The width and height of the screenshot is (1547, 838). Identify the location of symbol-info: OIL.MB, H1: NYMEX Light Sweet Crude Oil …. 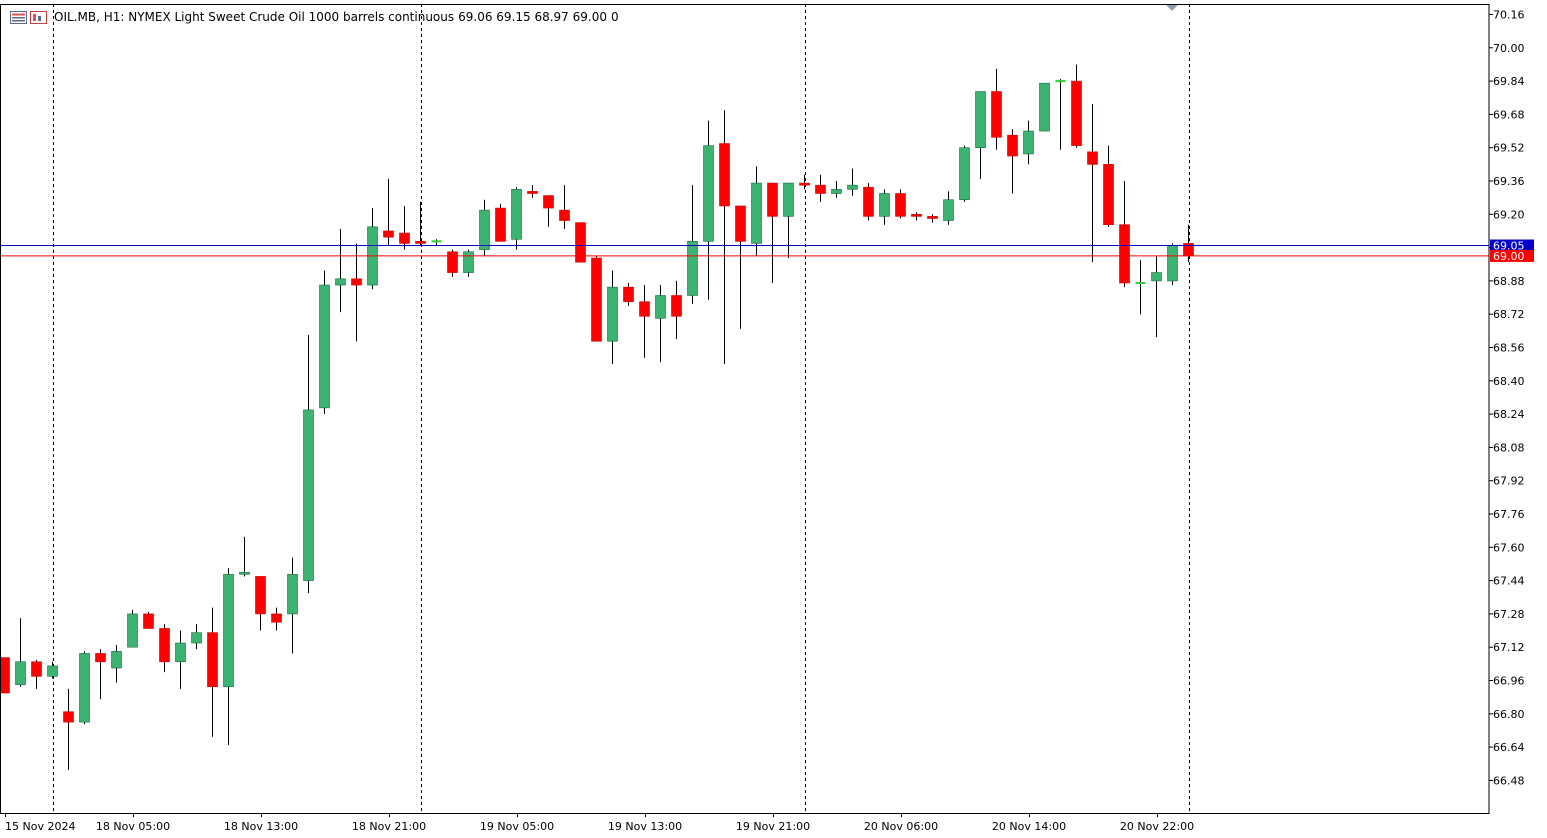
(254, 17).